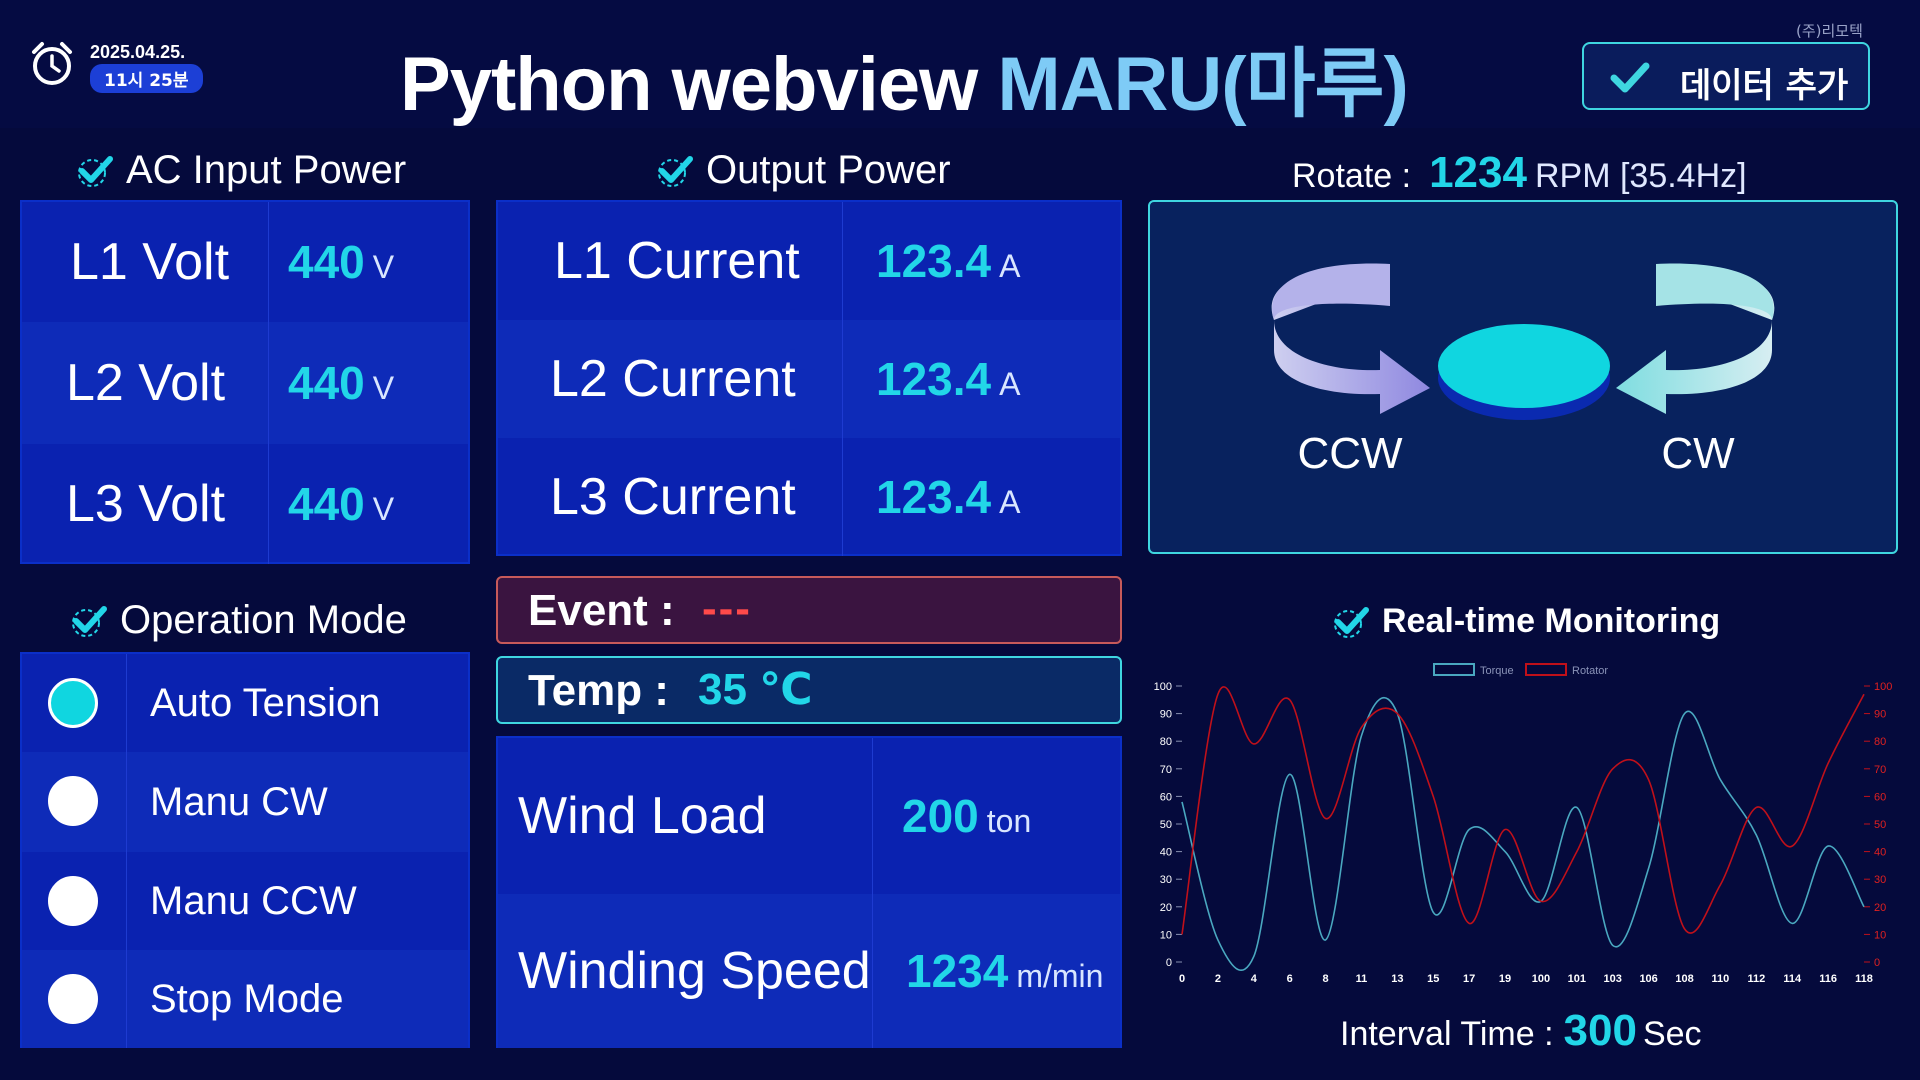  Describe the element at coordinates (245, 262) in the screenshot. I see `ac-row-l1: L1 Volt 440 V` at that location.